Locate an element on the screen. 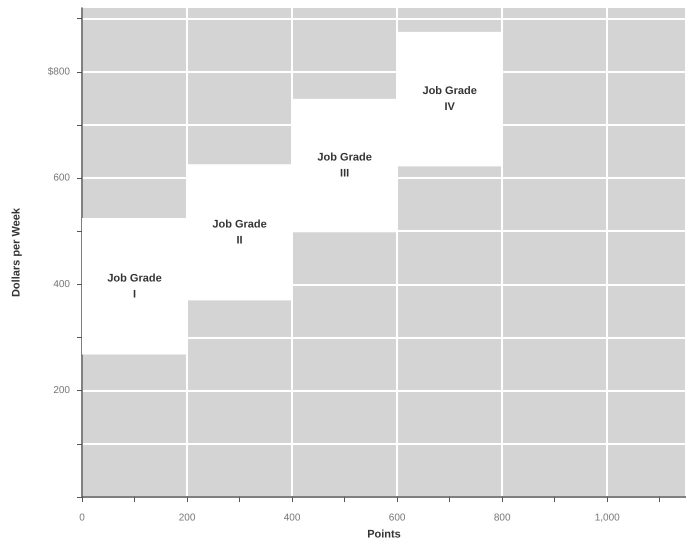  x-tick-label: 0 is located at coordinates (82, 518).